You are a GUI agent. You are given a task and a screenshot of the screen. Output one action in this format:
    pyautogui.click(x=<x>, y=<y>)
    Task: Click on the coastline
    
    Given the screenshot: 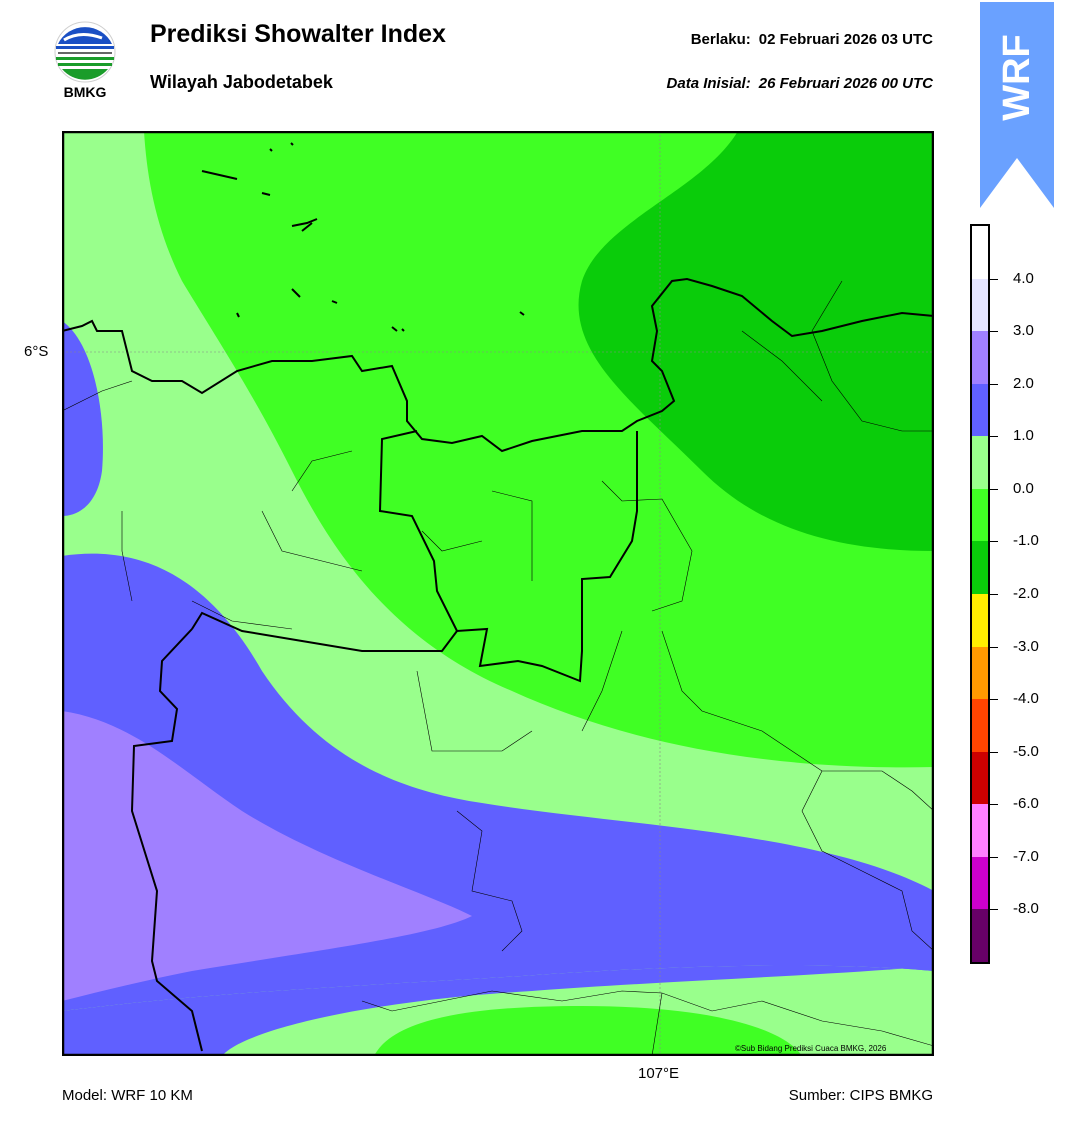 What is the action you would take?
    pyautogui.click(x=498, y=365)
    